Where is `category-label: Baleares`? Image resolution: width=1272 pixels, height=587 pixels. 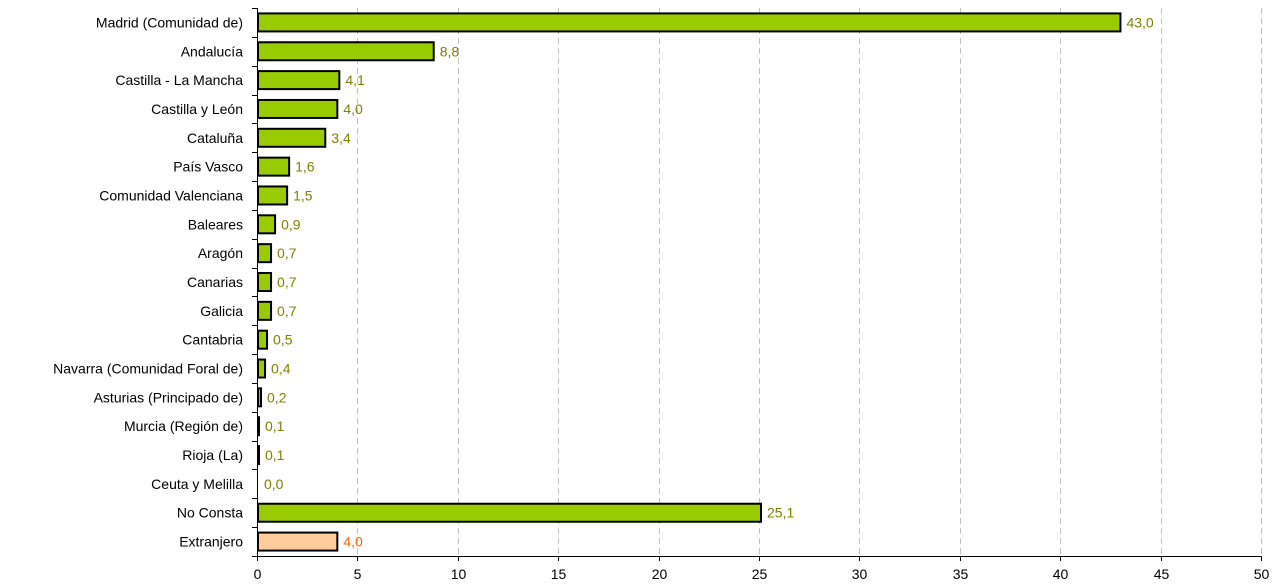 category-label: Baleares is located at coordinates (215, 224).